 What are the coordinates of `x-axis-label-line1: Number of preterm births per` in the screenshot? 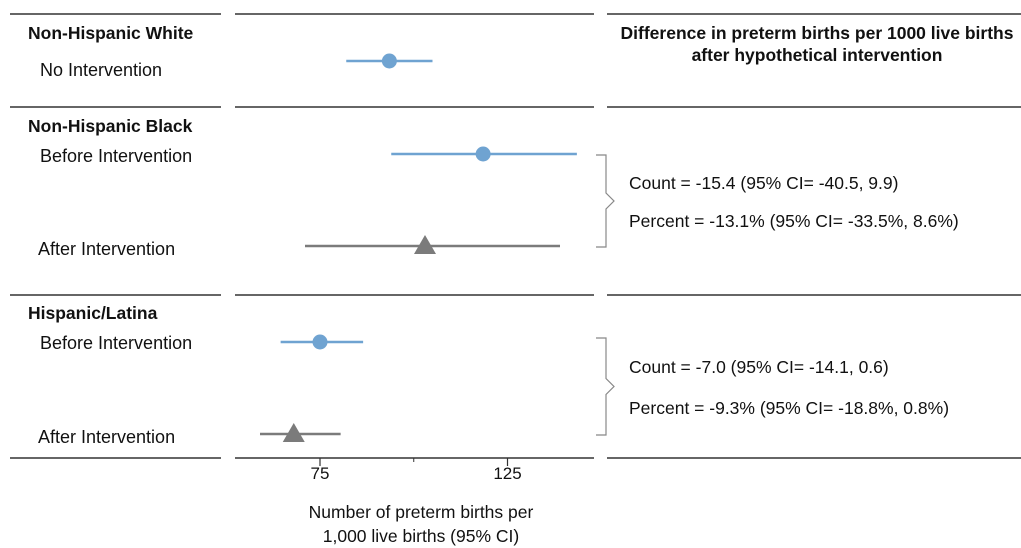 It's located at (421, 512).